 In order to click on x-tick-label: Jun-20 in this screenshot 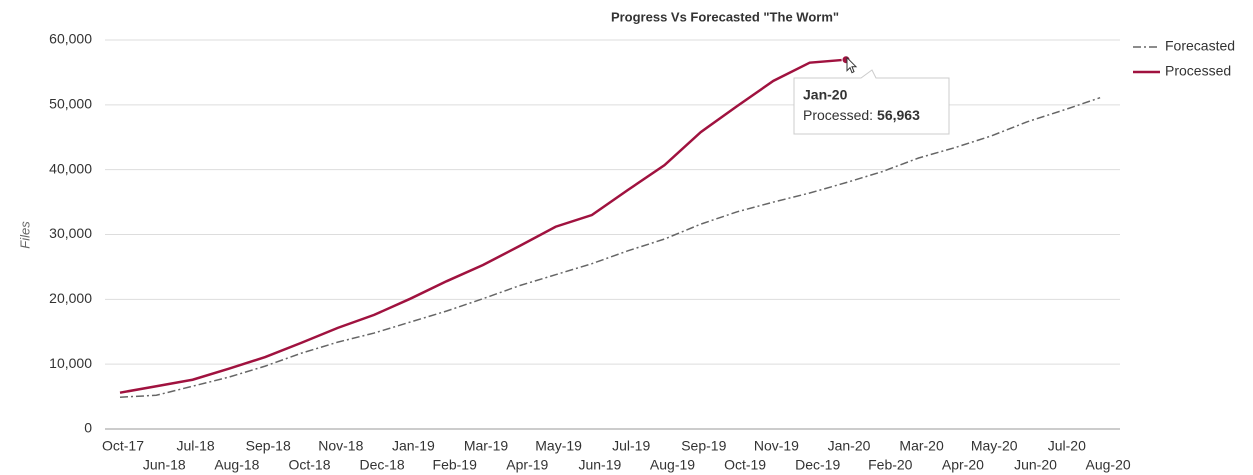, I will do `click(1035, 465)`.